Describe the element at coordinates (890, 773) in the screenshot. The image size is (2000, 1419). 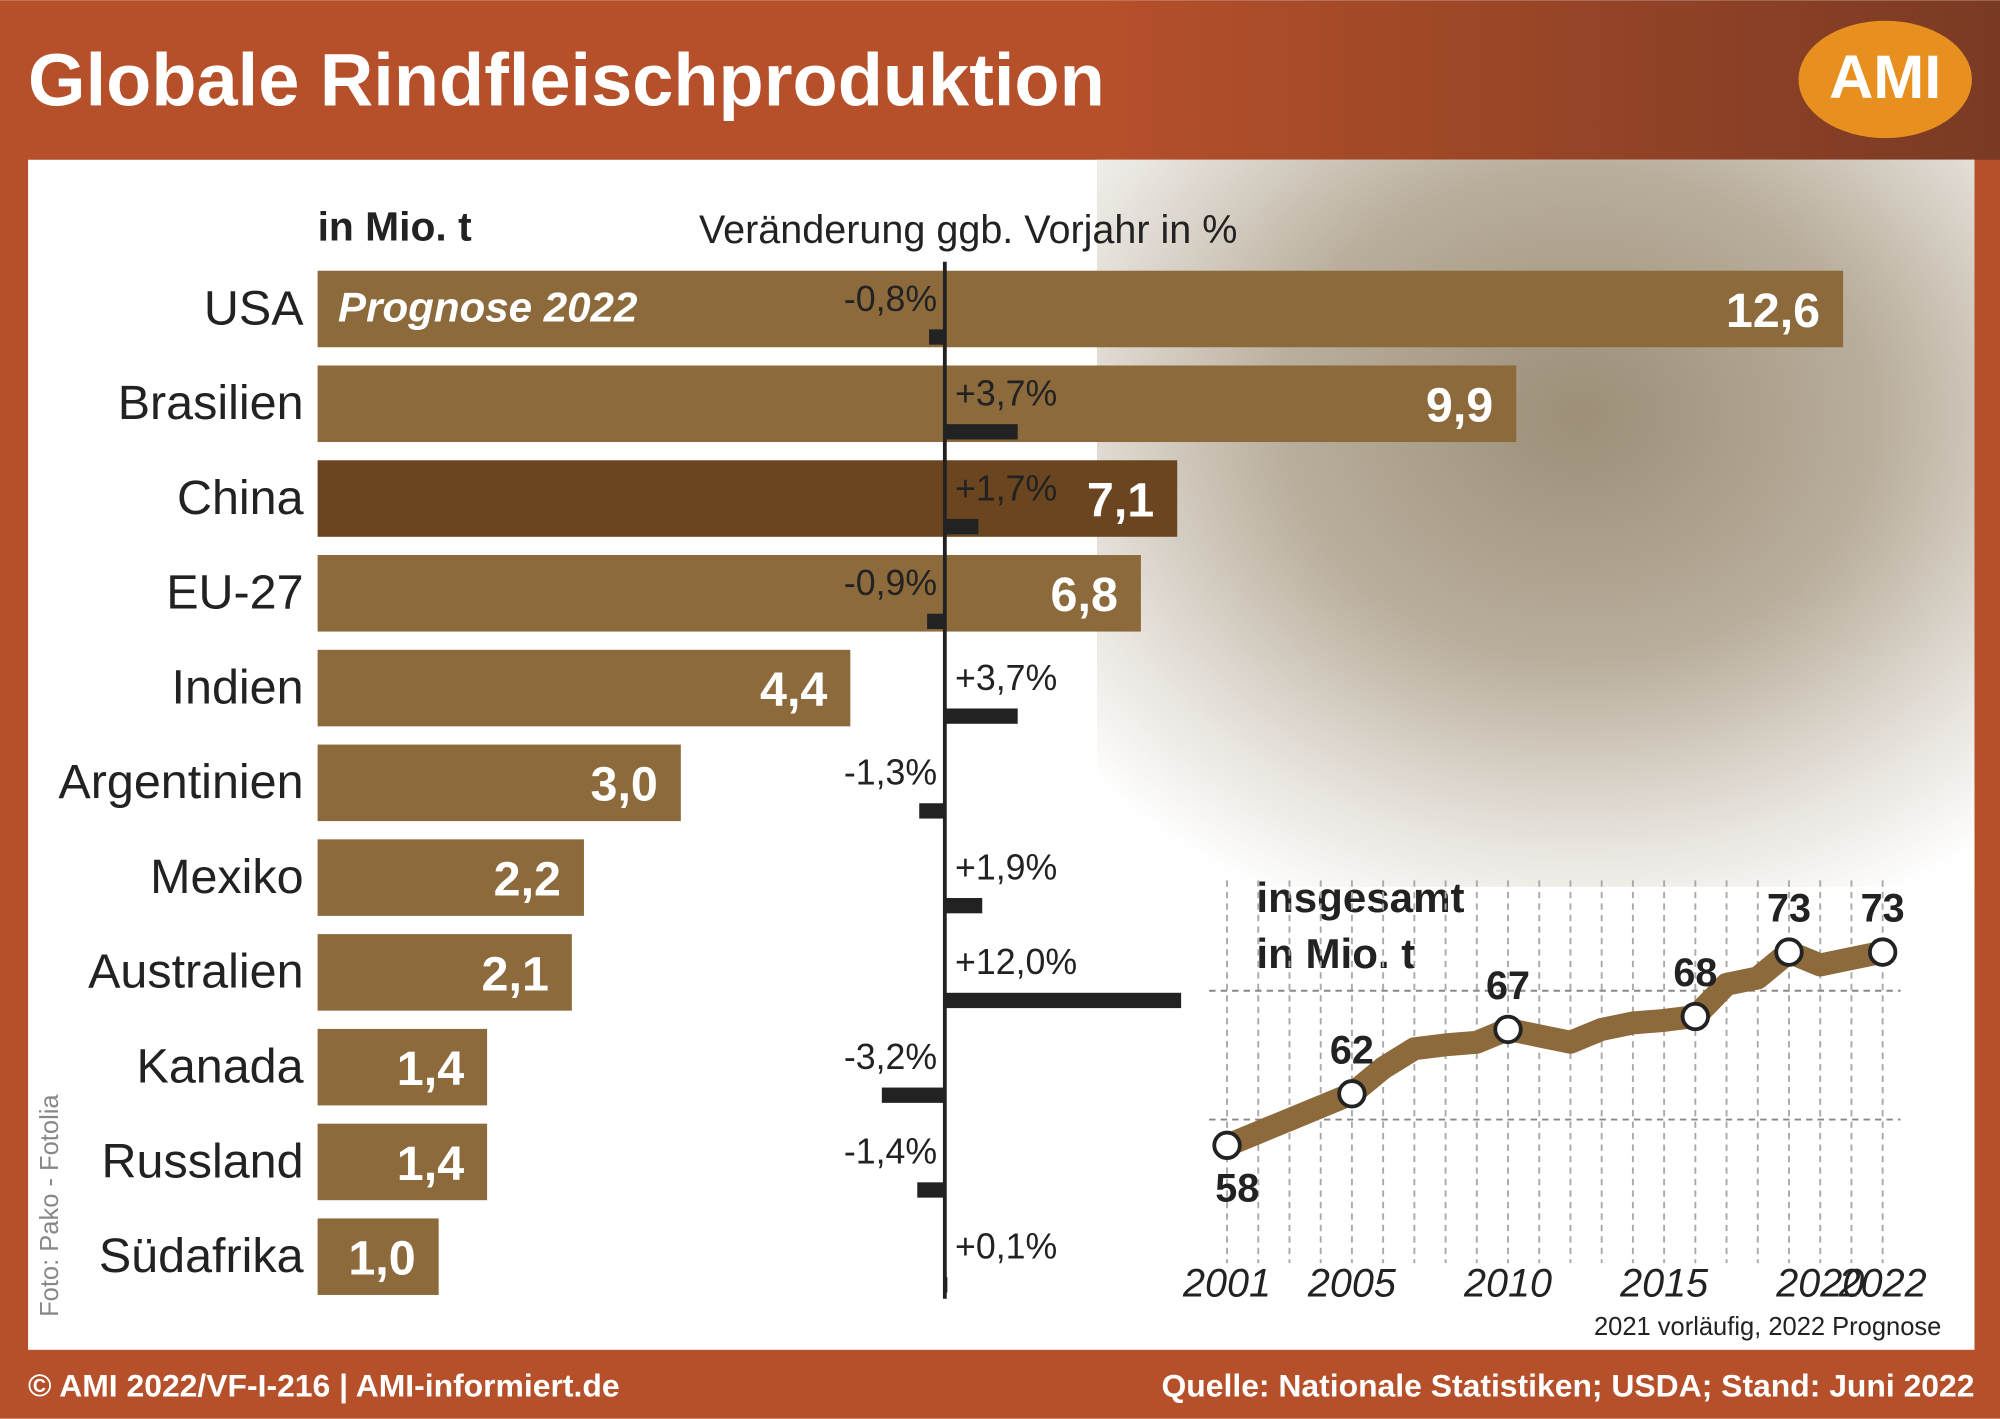
I see `change-label: -1,3%` at that location.